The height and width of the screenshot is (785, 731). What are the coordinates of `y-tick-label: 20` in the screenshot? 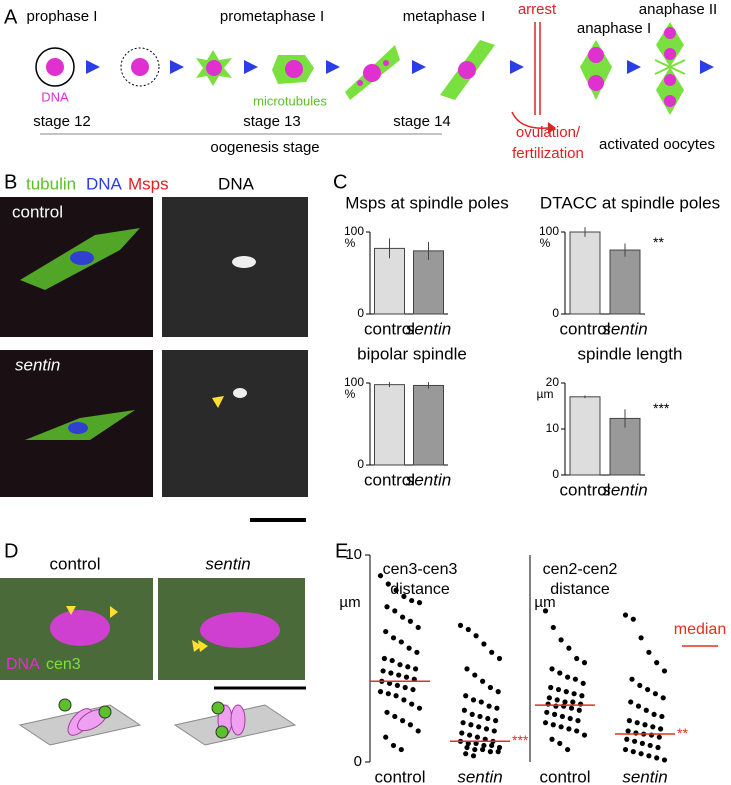 It's located at (553, 382).